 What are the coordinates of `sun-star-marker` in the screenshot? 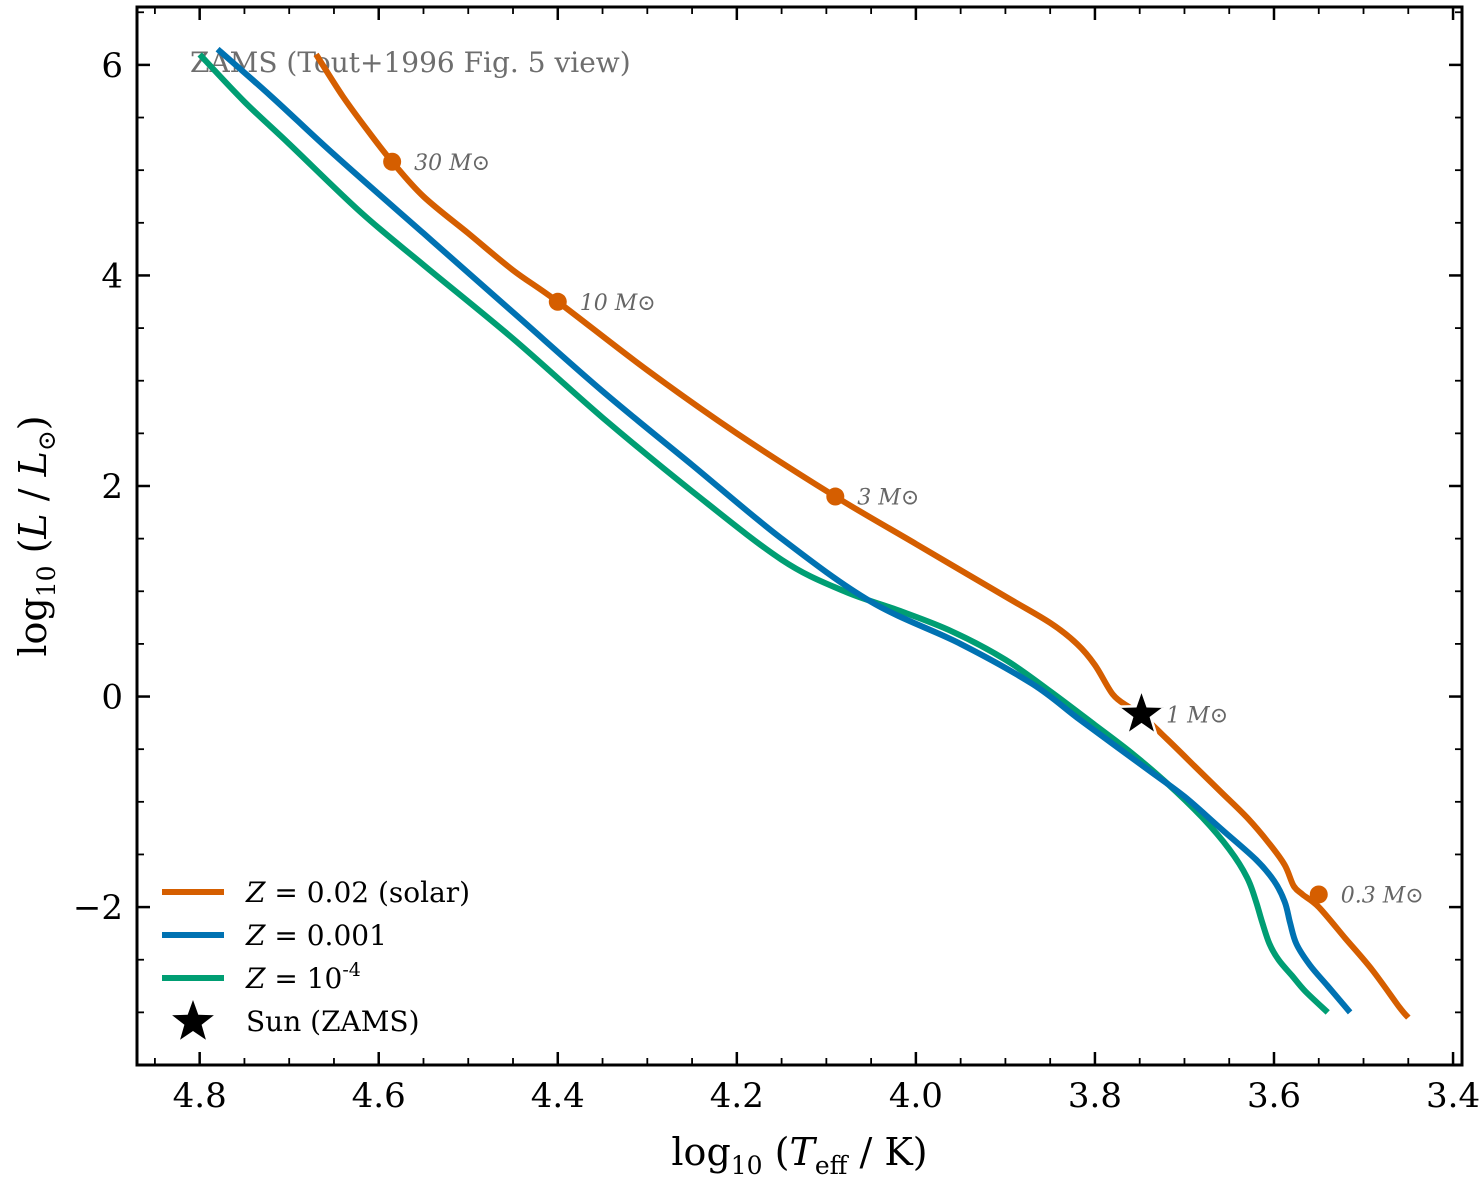 It's located at (1141, 711).